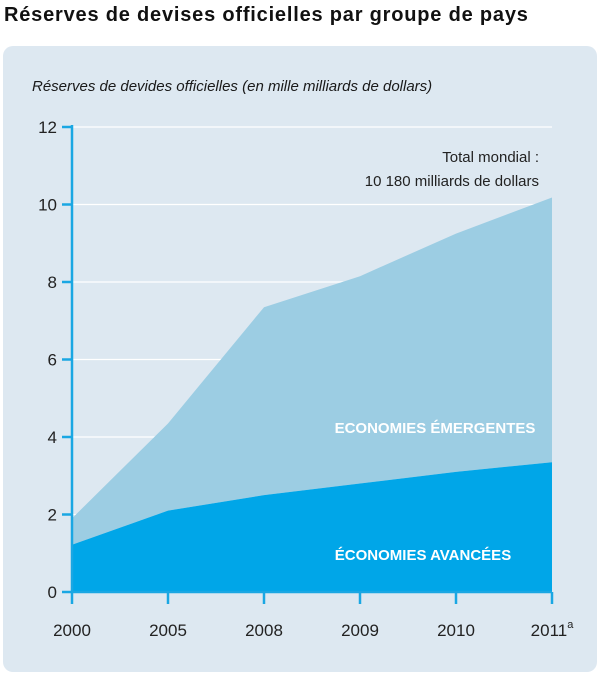 The image size is (600, 677). Describe the element at coordinates (435, 428) in the screenshot. I see `series-label-emergentes: ECONOMIES ÉMERGENTES` at that location.